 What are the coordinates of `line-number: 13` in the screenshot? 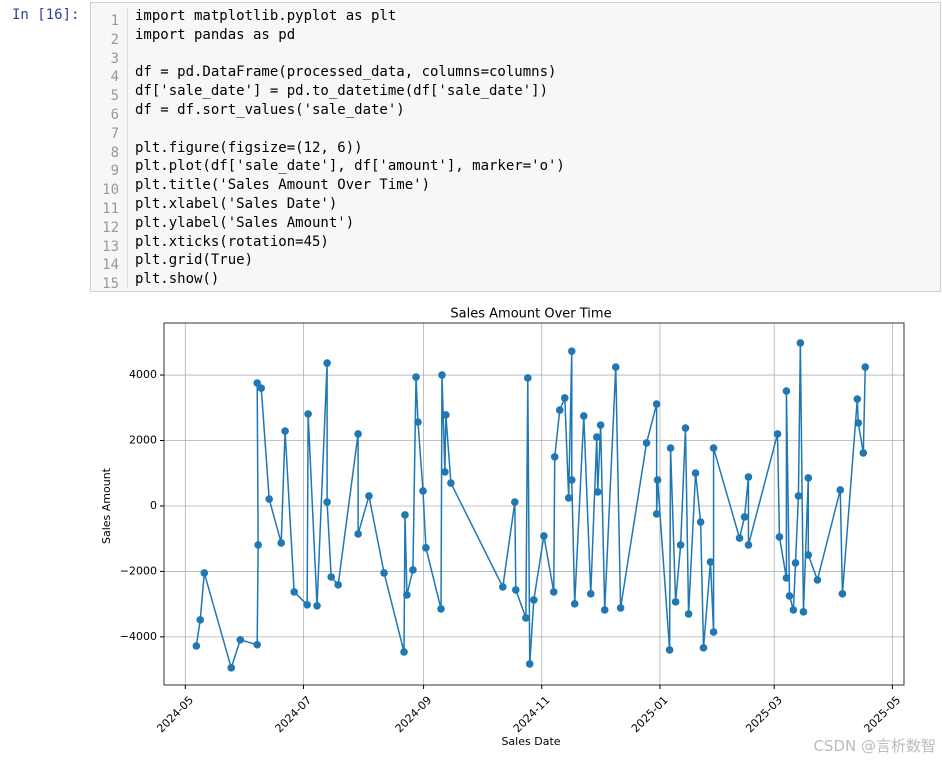 It's located at (110, 246).